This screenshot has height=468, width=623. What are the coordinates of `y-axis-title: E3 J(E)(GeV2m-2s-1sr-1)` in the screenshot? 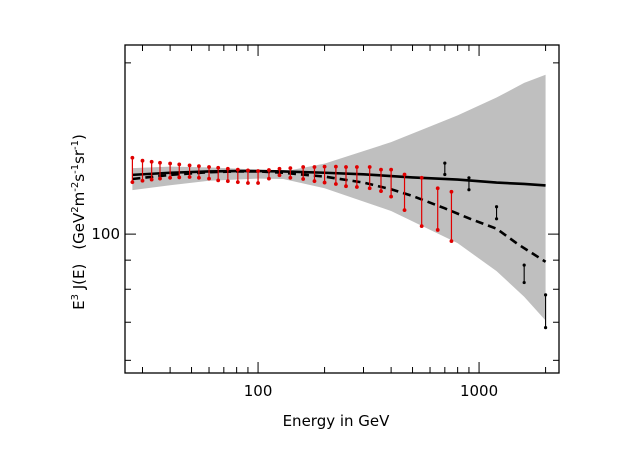 It's located at (79, 222).